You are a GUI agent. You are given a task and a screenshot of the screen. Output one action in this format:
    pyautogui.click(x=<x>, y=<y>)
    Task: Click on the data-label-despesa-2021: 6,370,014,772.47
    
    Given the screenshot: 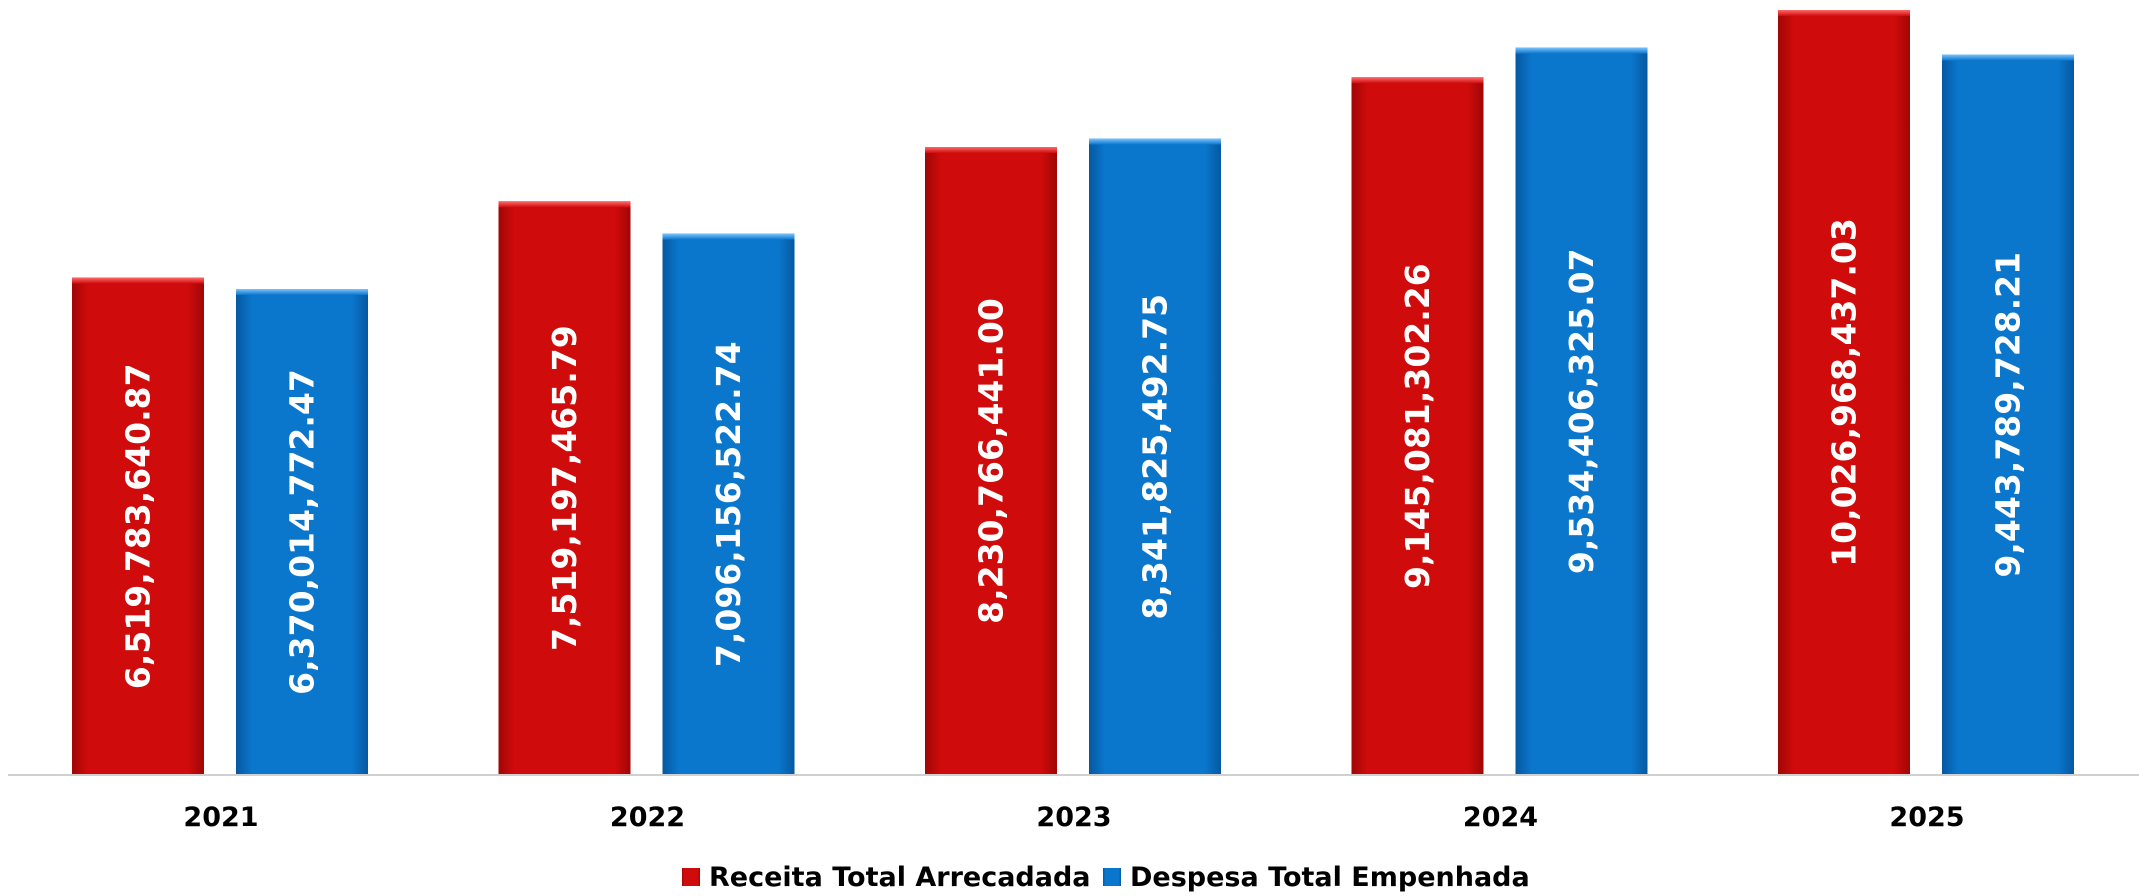 What is the action you would take?
    pyautogui.click(x=302, y=532)
    